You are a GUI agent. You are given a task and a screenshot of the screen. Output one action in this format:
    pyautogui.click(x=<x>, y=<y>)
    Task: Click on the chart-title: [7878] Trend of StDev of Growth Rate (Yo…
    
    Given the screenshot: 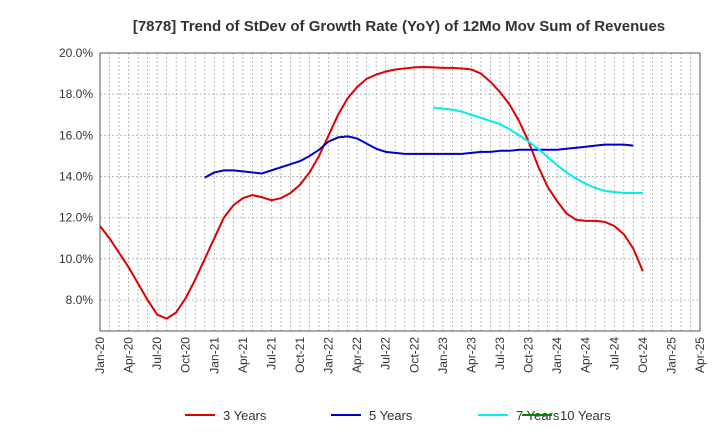 What is the action you would take?
    pyautogui.click(x=399, y=26)
    